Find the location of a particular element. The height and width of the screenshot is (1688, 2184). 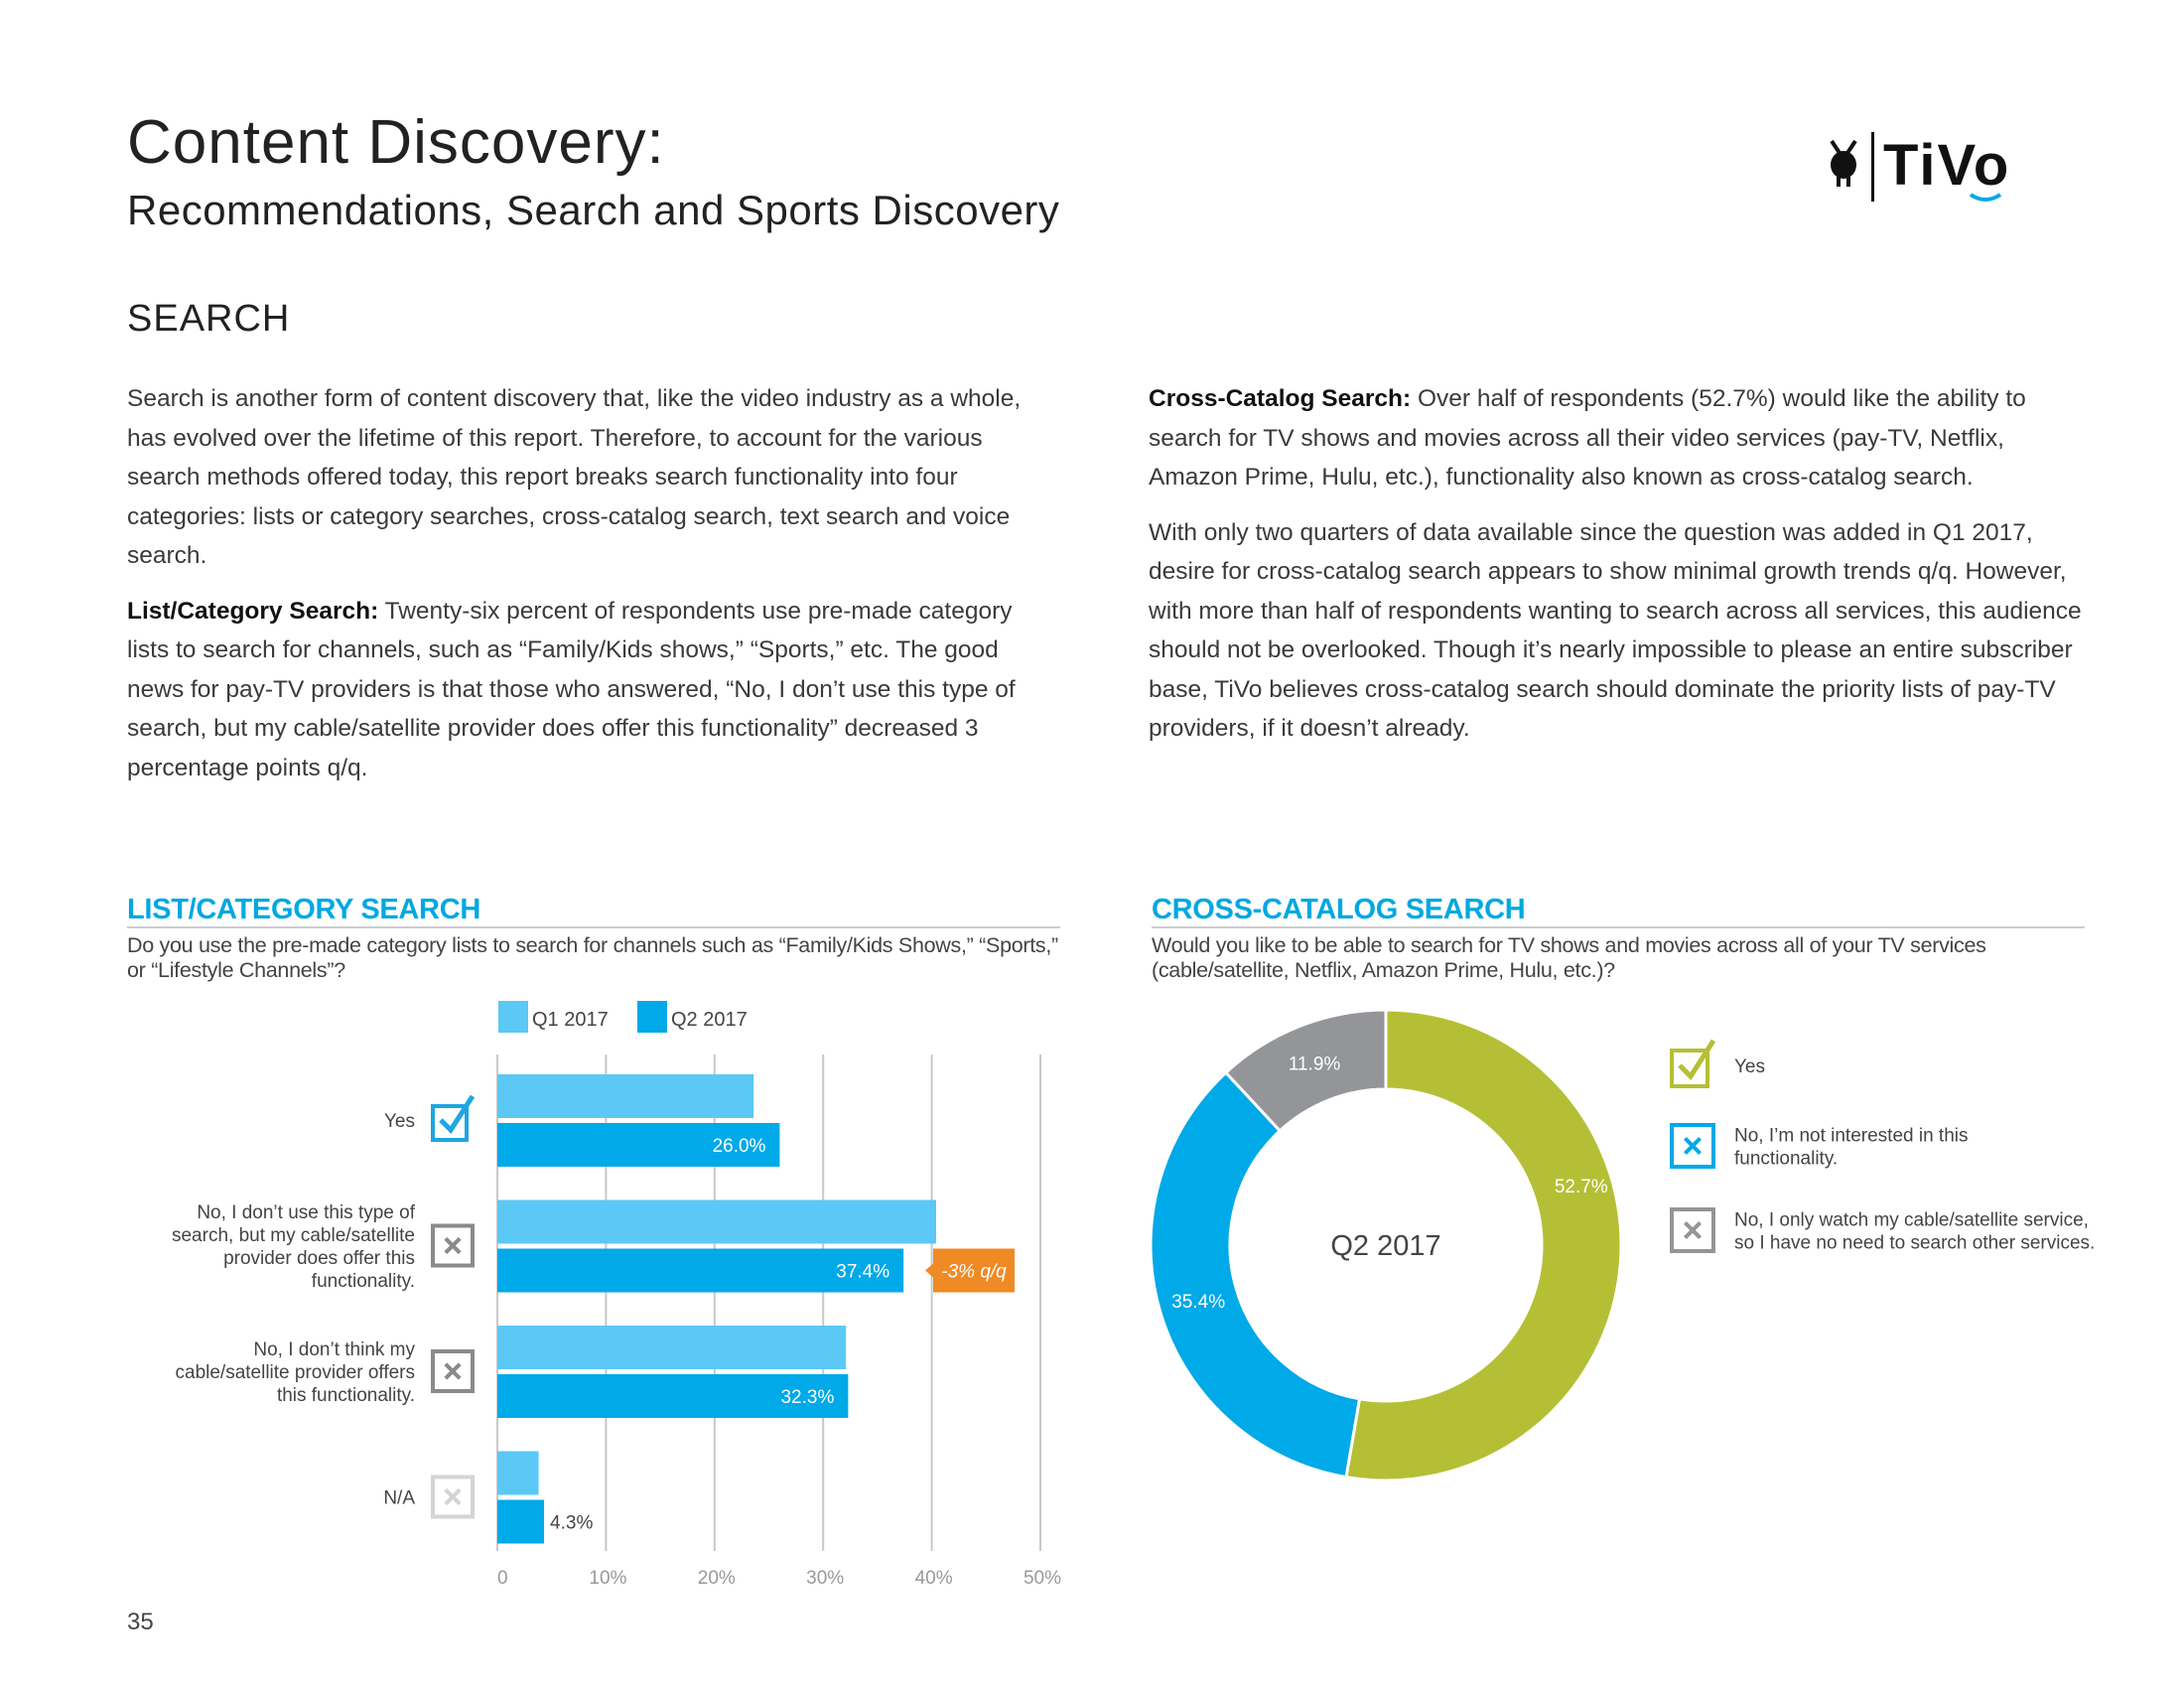

category-label: Yes is located at coordinates (399, 1121).